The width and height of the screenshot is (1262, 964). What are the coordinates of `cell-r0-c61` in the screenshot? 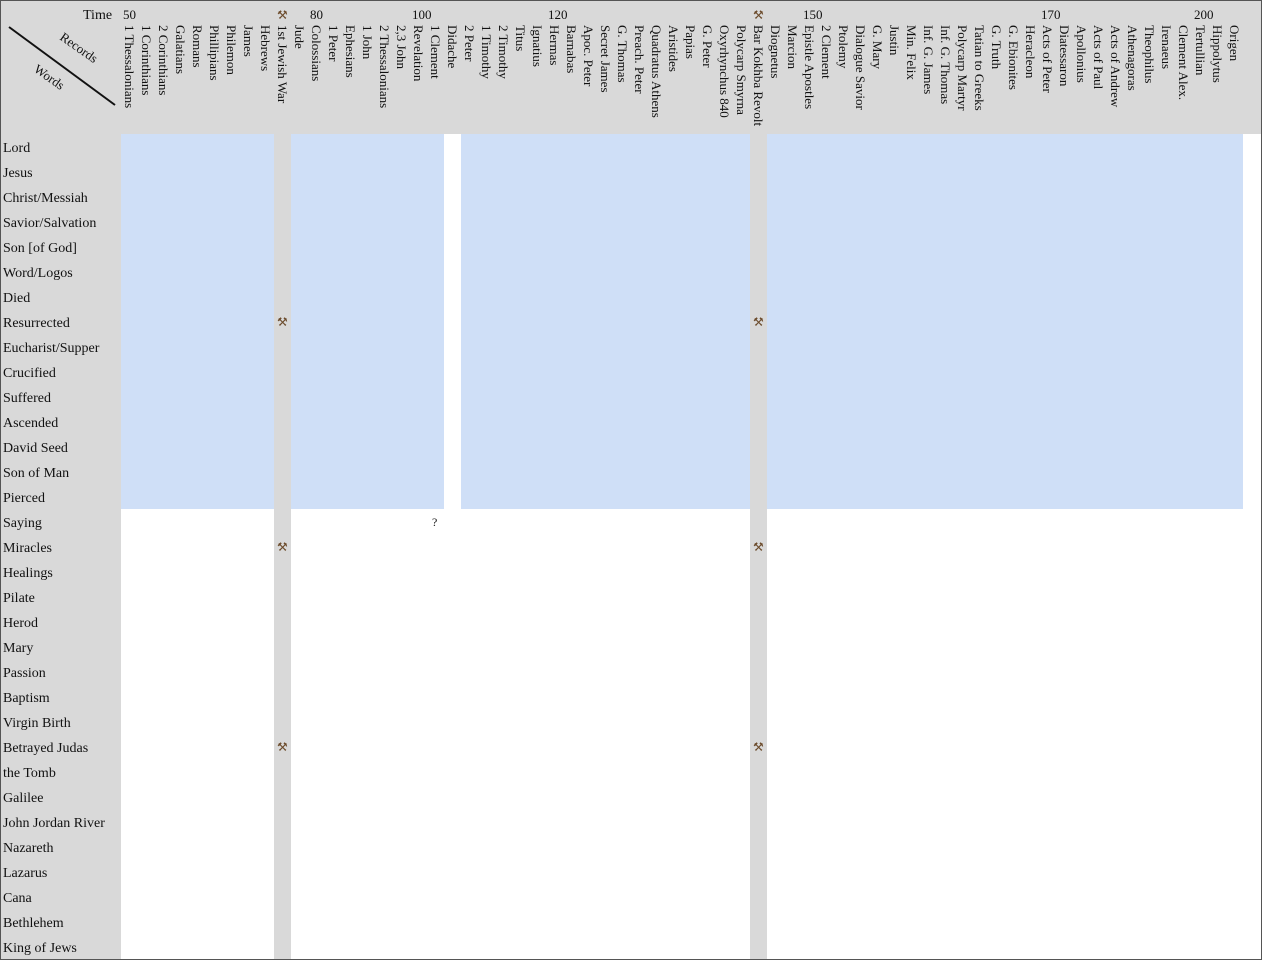 It's located at (1166, 146).